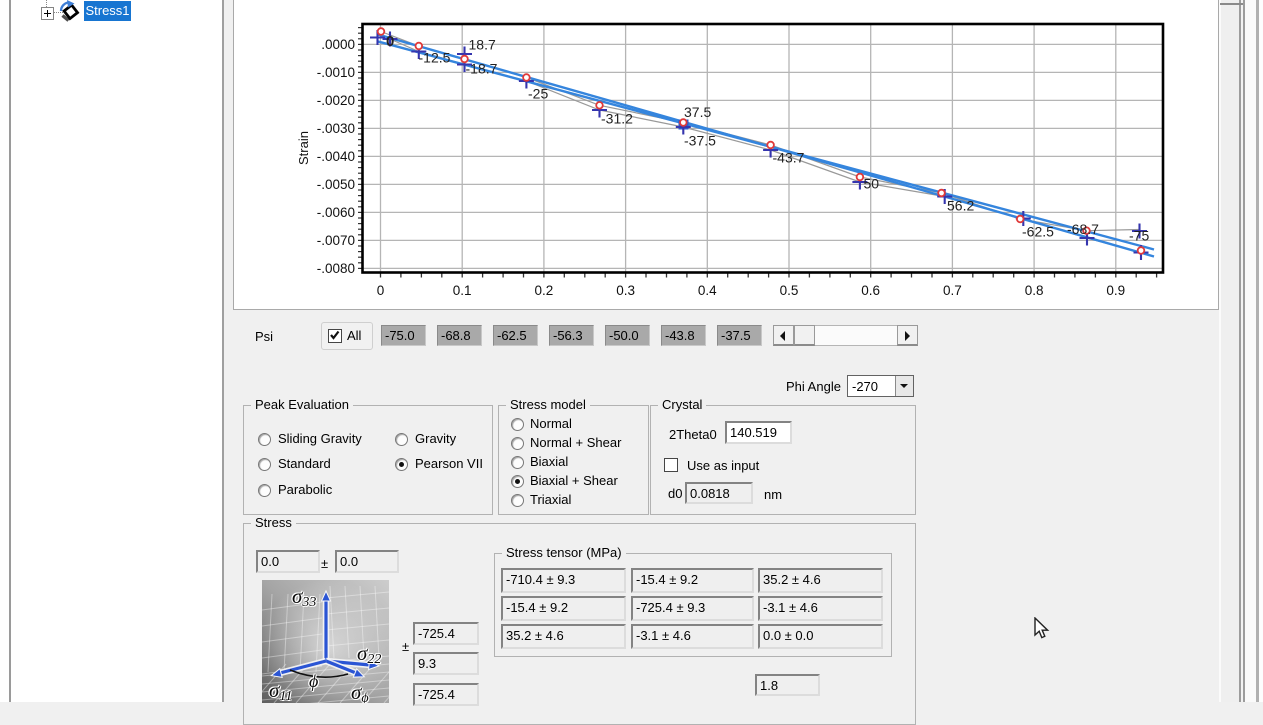  I want to click on svg-text: 50, so click(872, 184).